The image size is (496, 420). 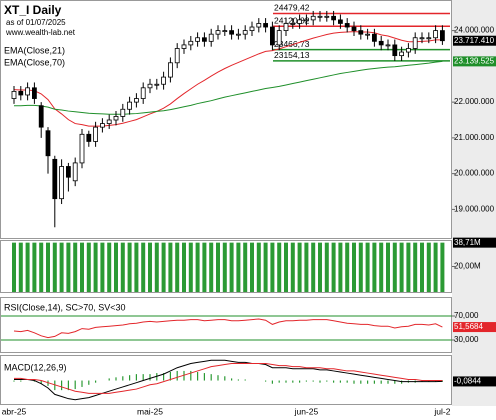 I want to click on level-label: 24479,42, so click(x=292, y=8).